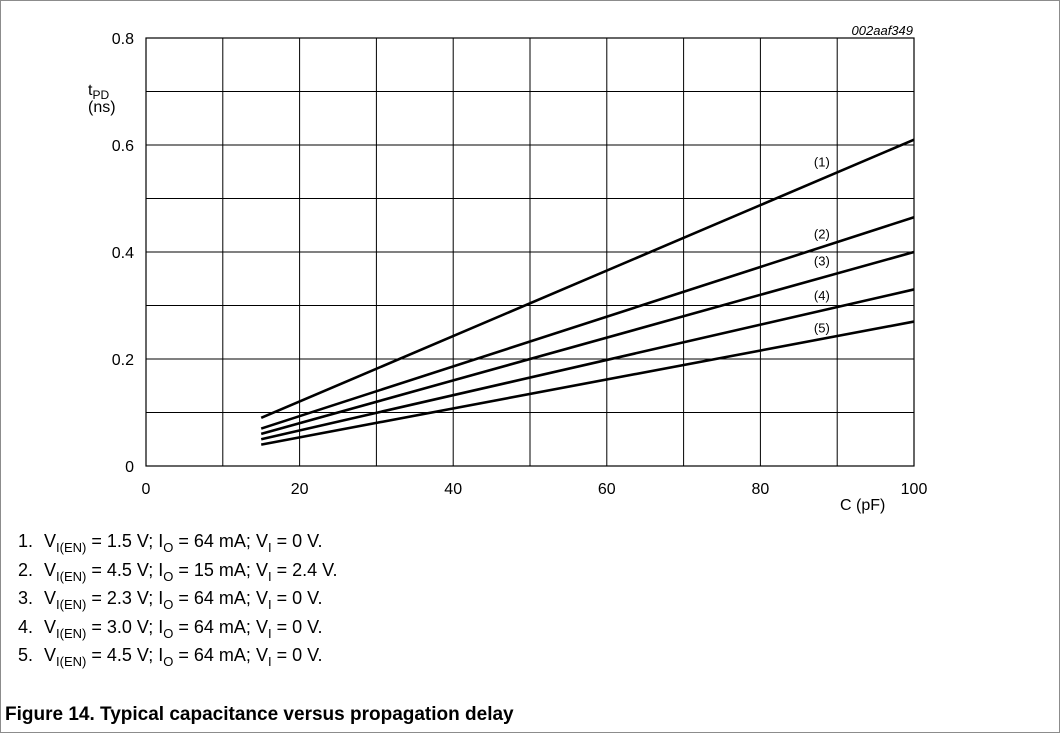 Image resolution: width=1060 pixels, height=733 pixels. Describe the element at coordinates (26, 655) in the screenshot. I see `note-number: 5.` at that location.